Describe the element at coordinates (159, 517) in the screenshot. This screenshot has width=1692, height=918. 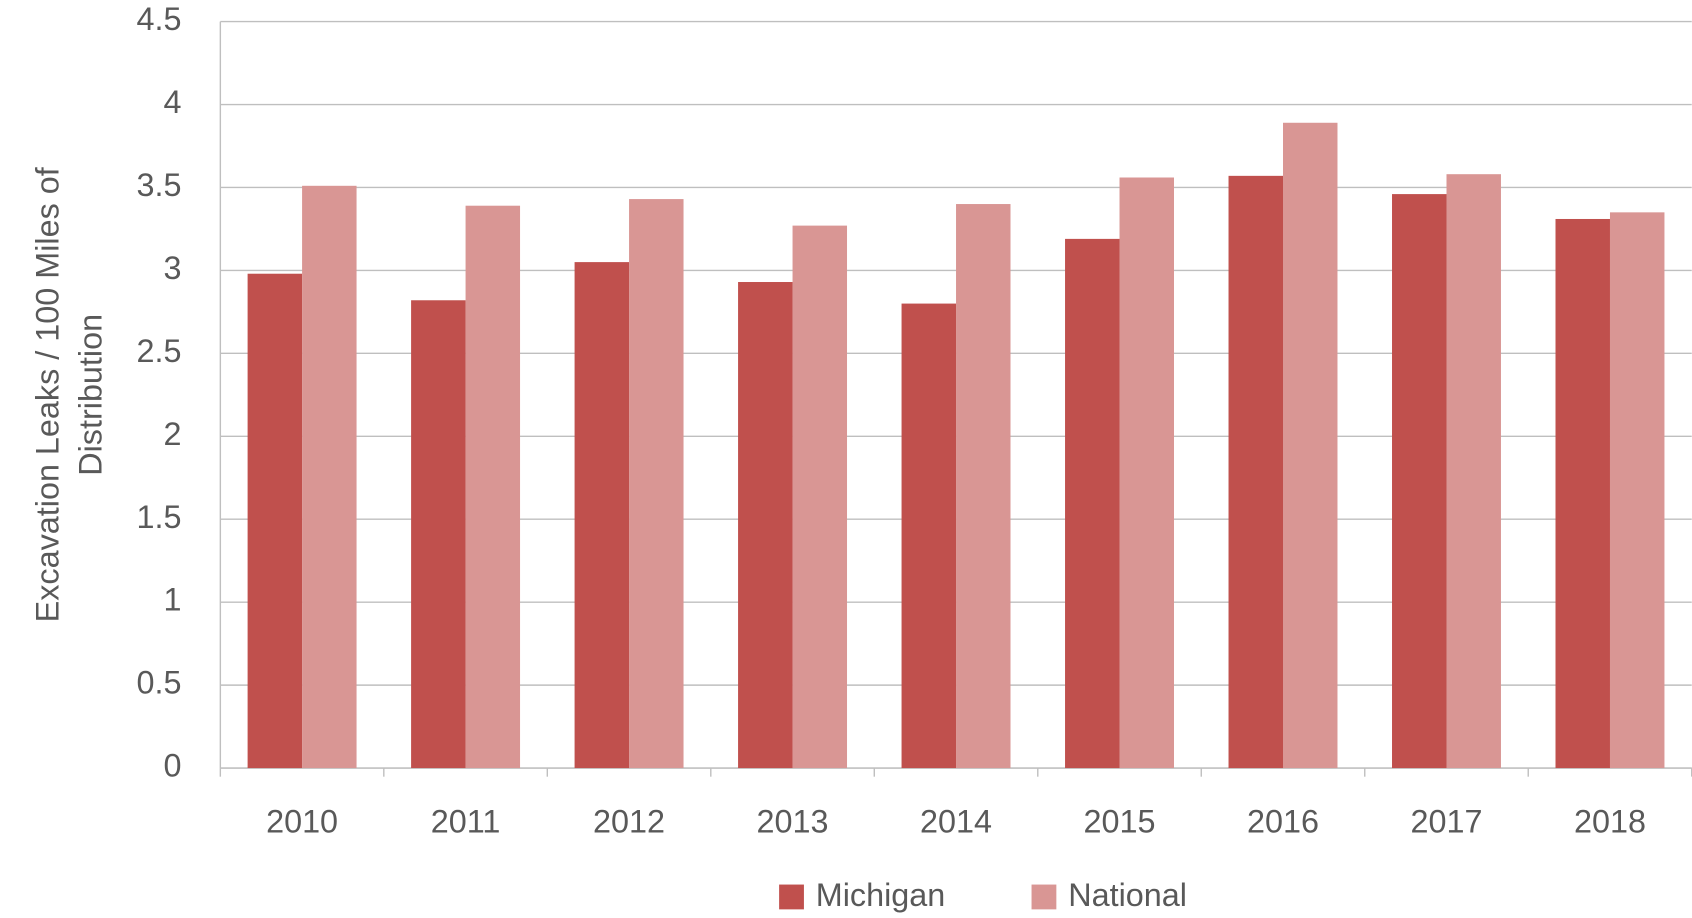
I see `y-tick-label: 1.5` at that location.